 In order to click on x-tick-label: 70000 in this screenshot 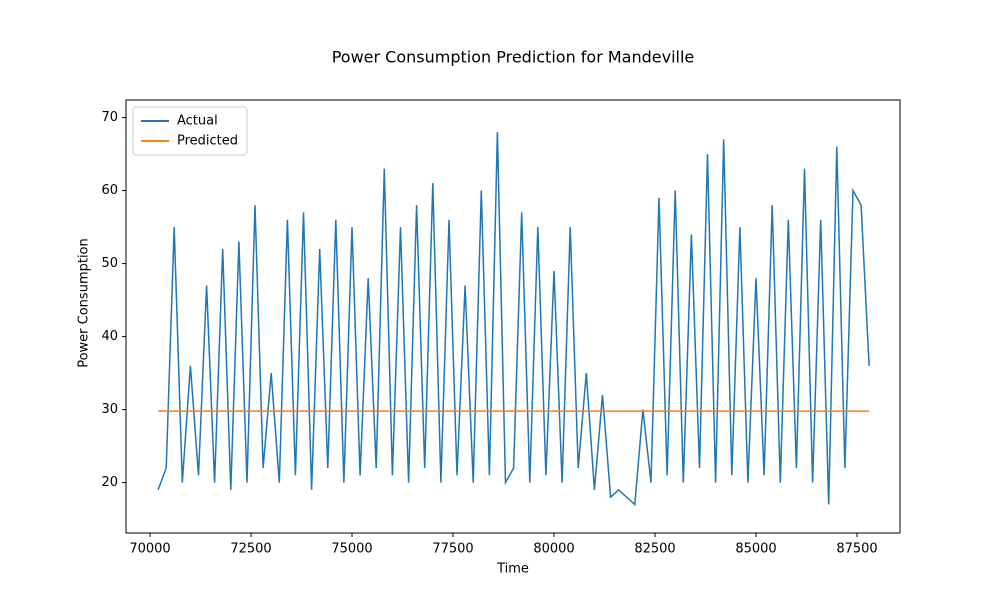, I will do `click(149, 549)`.